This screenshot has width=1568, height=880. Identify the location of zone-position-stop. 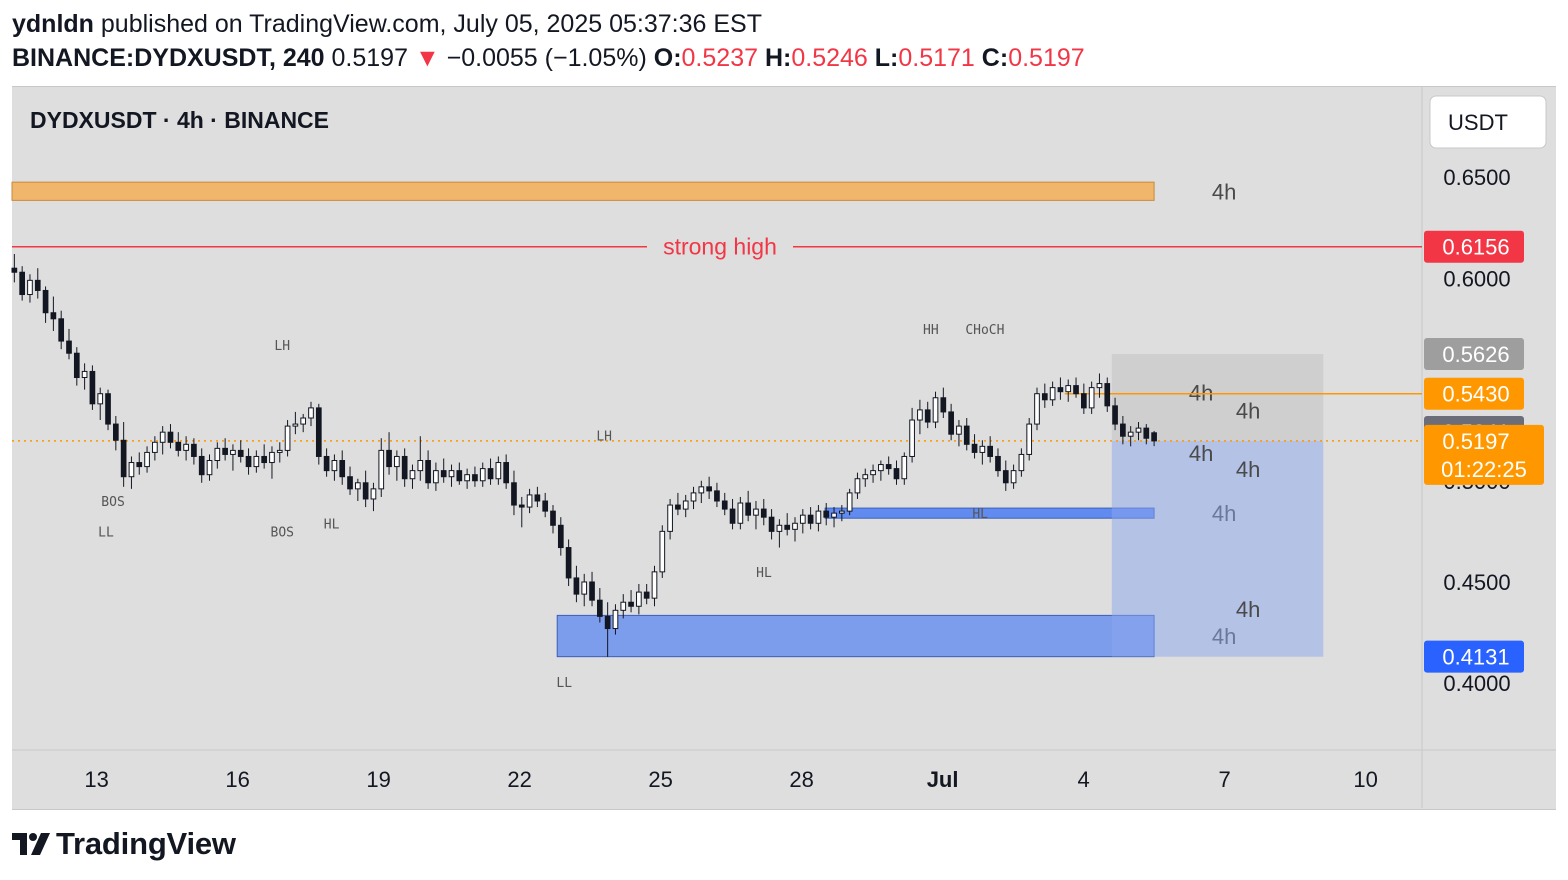
(1217, 397).